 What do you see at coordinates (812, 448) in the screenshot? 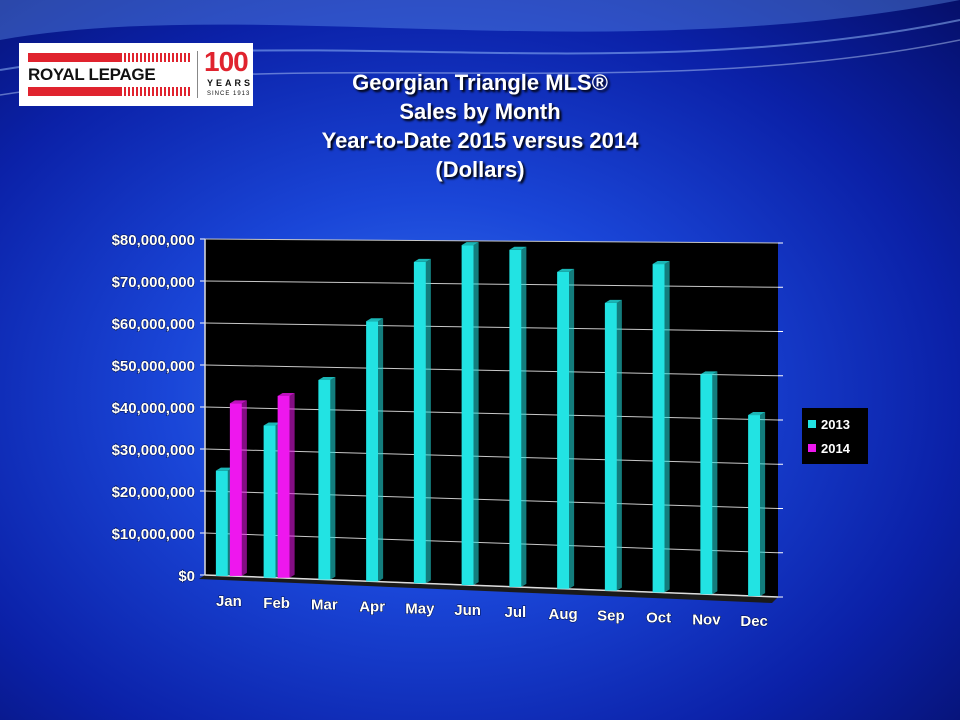
I see `legend-swatch-2014` at bounding box center [812, 448].